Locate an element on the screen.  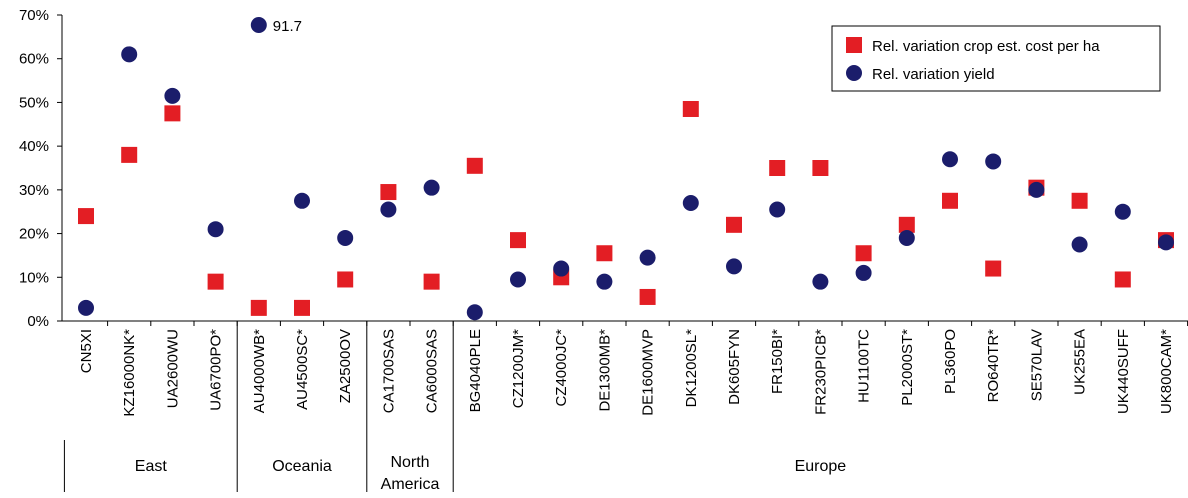
x-group-label: East is located at coordinates (151, 466).